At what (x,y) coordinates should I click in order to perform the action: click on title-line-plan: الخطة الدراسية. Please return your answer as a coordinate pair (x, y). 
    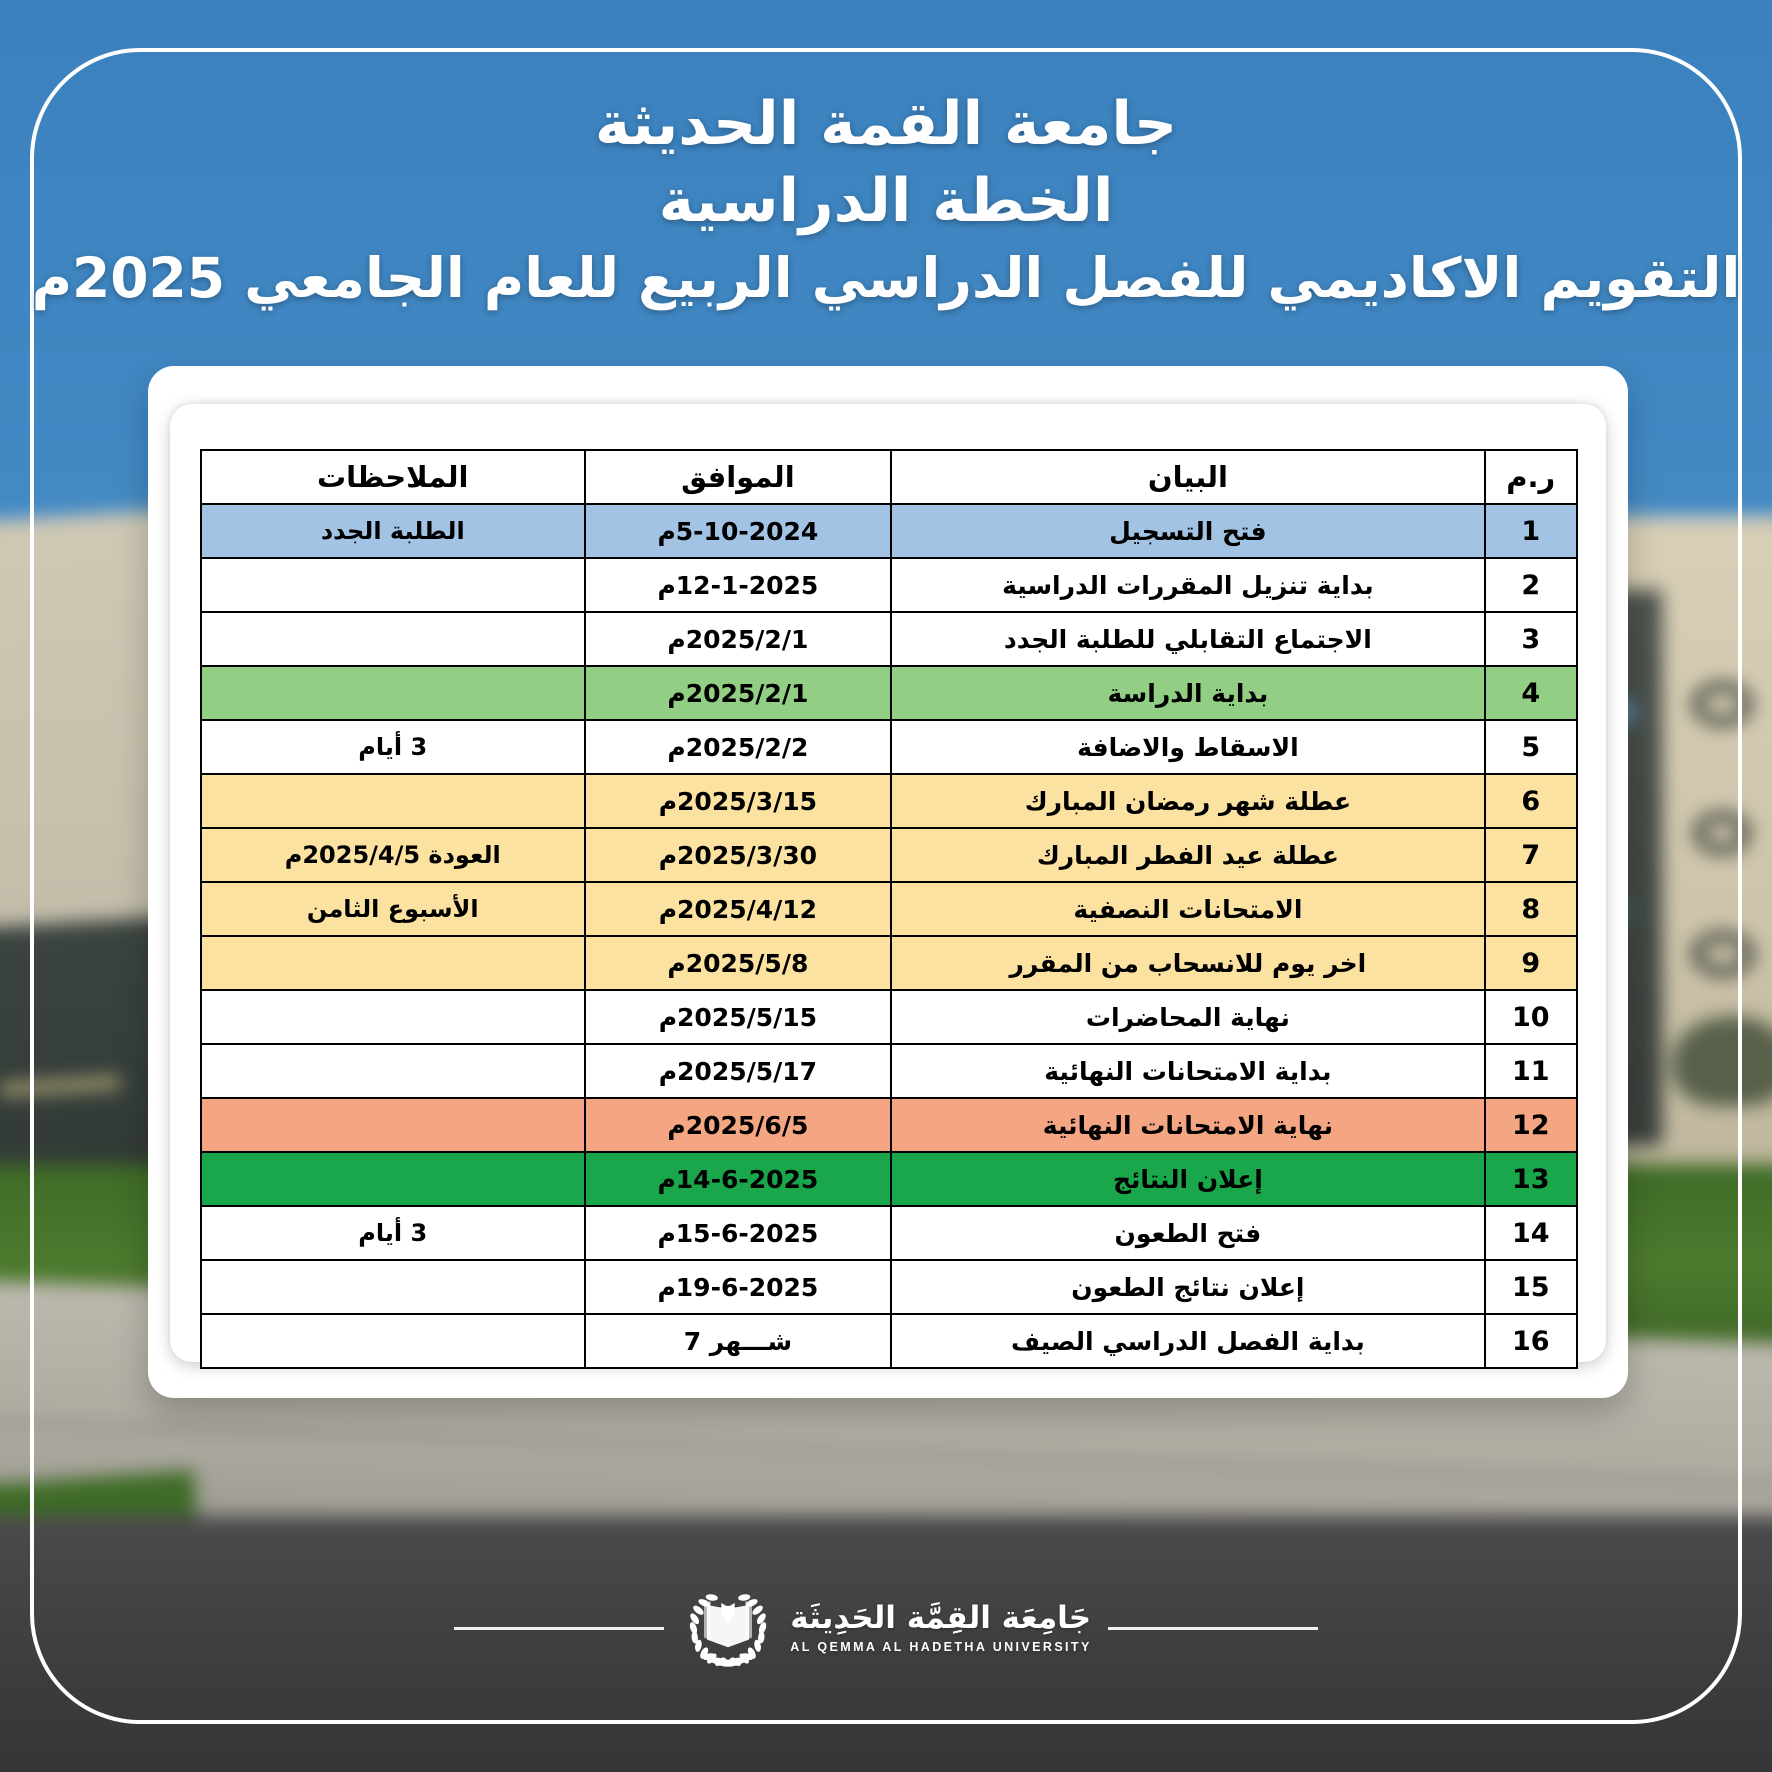
    Looking at the image, I should click on (886, 200).